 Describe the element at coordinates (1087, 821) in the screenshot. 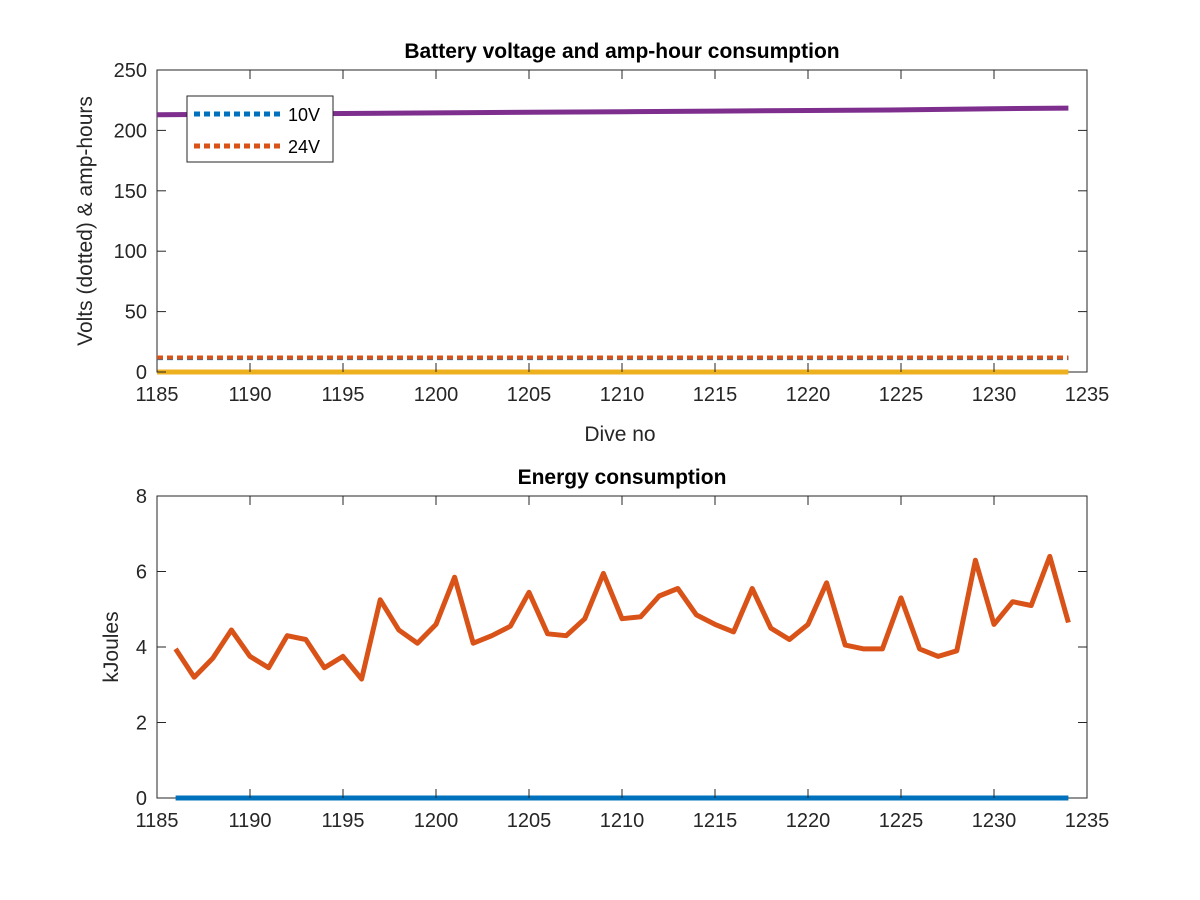

I see `energy-x-tick-label: 1235` at that location.